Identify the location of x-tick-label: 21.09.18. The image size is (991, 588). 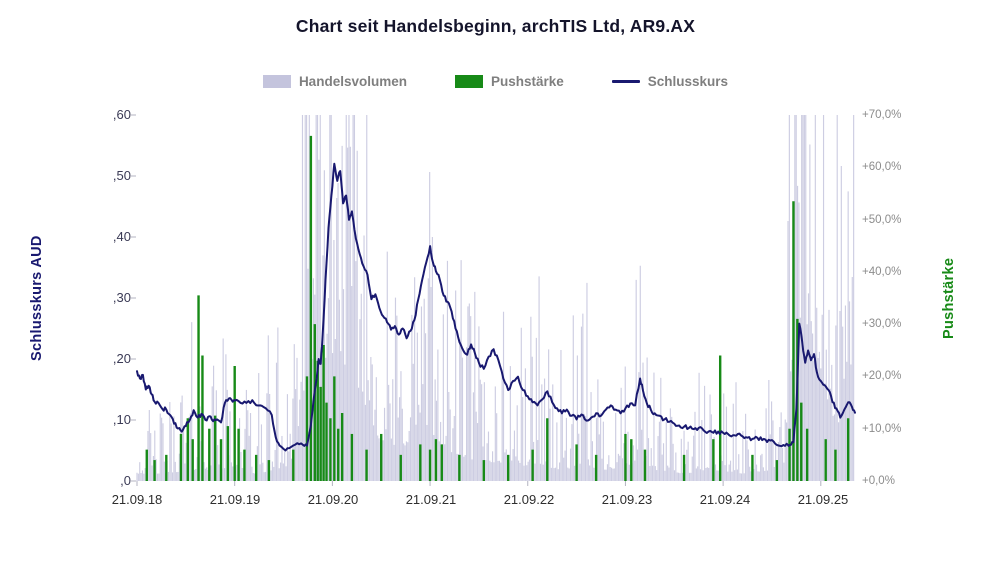
(137, 499).